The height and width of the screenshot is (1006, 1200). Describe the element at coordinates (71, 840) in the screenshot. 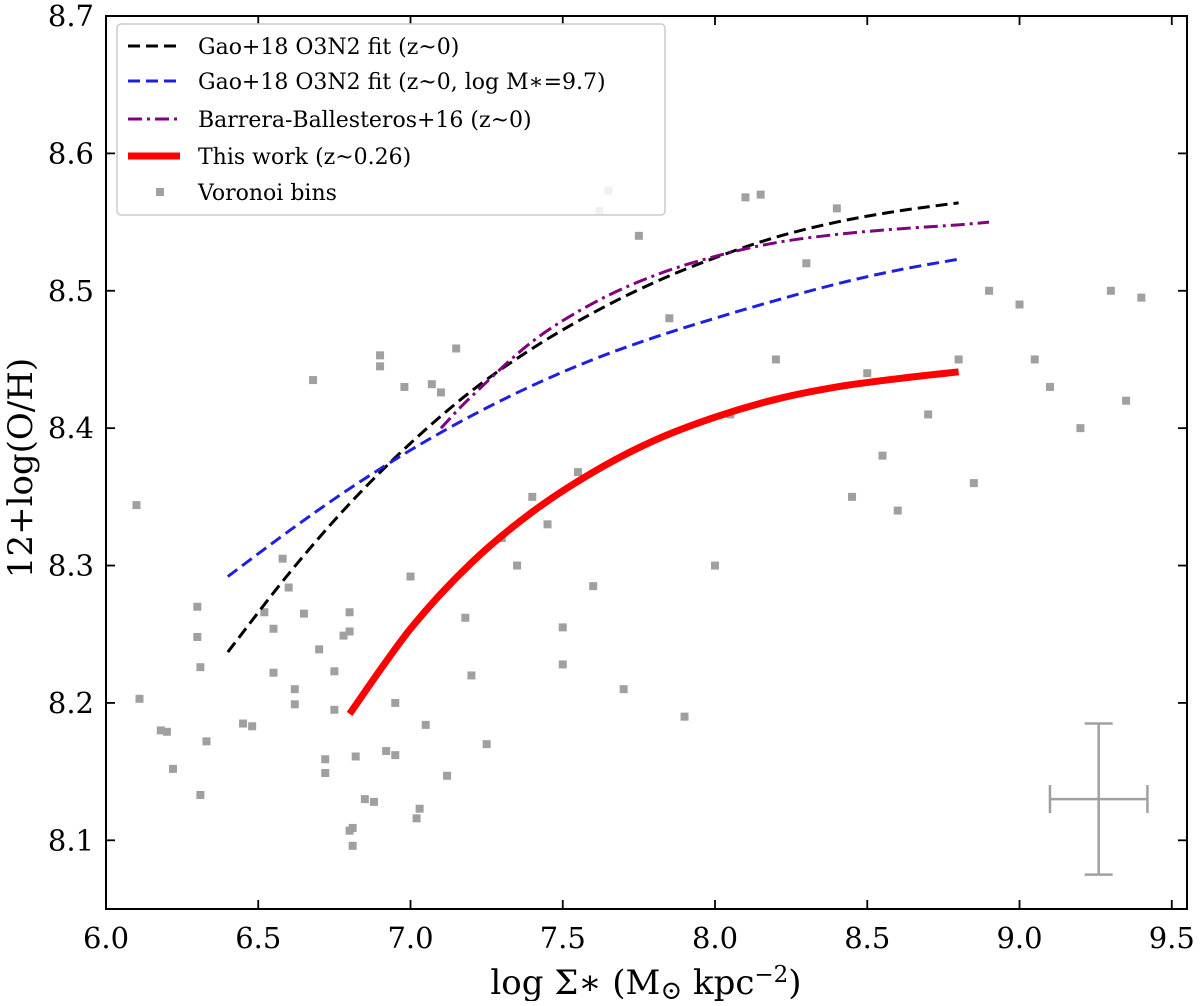

I see `y-tick-label: 8.1` at that location.